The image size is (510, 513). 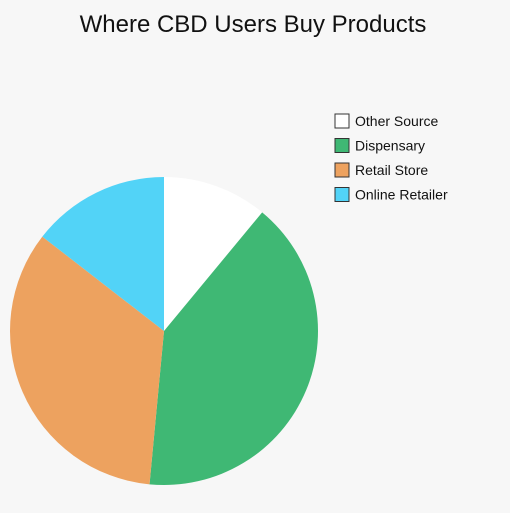 I want to click on pie-slice-retail-store, so click(x=86, y=360).